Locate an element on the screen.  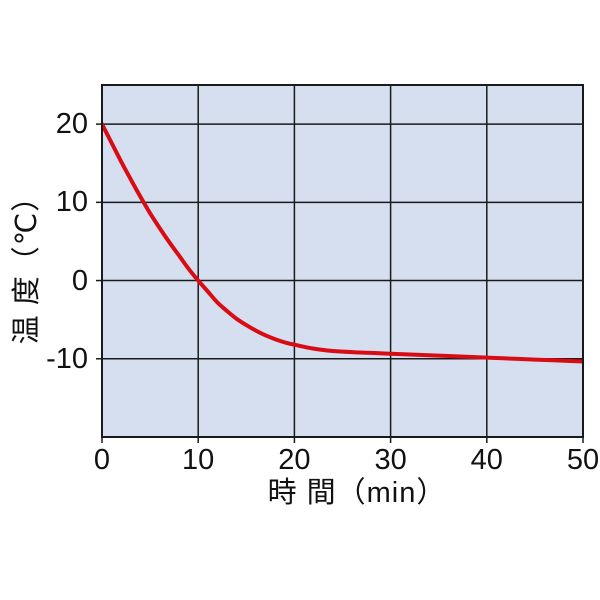
x-tick-label: 20 is located at coordinates (294, 460).